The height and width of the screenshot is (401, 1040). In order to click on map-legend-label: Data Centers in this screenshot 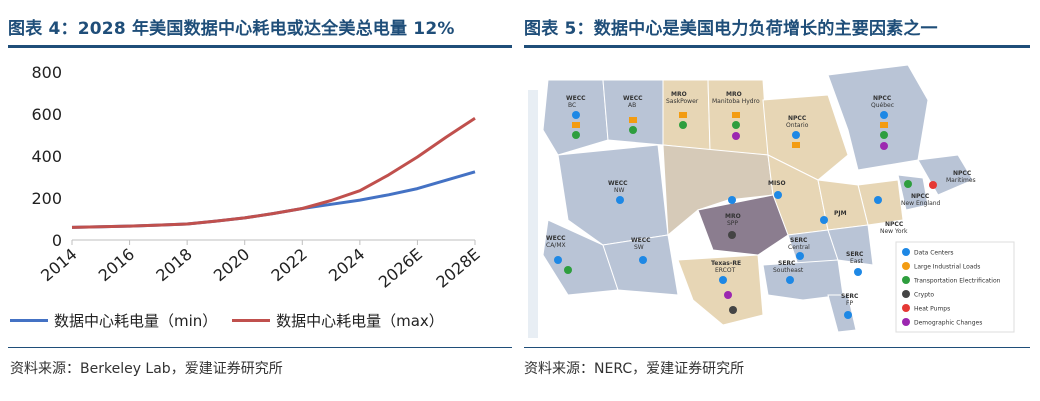, I will do `click(934, 253)`.